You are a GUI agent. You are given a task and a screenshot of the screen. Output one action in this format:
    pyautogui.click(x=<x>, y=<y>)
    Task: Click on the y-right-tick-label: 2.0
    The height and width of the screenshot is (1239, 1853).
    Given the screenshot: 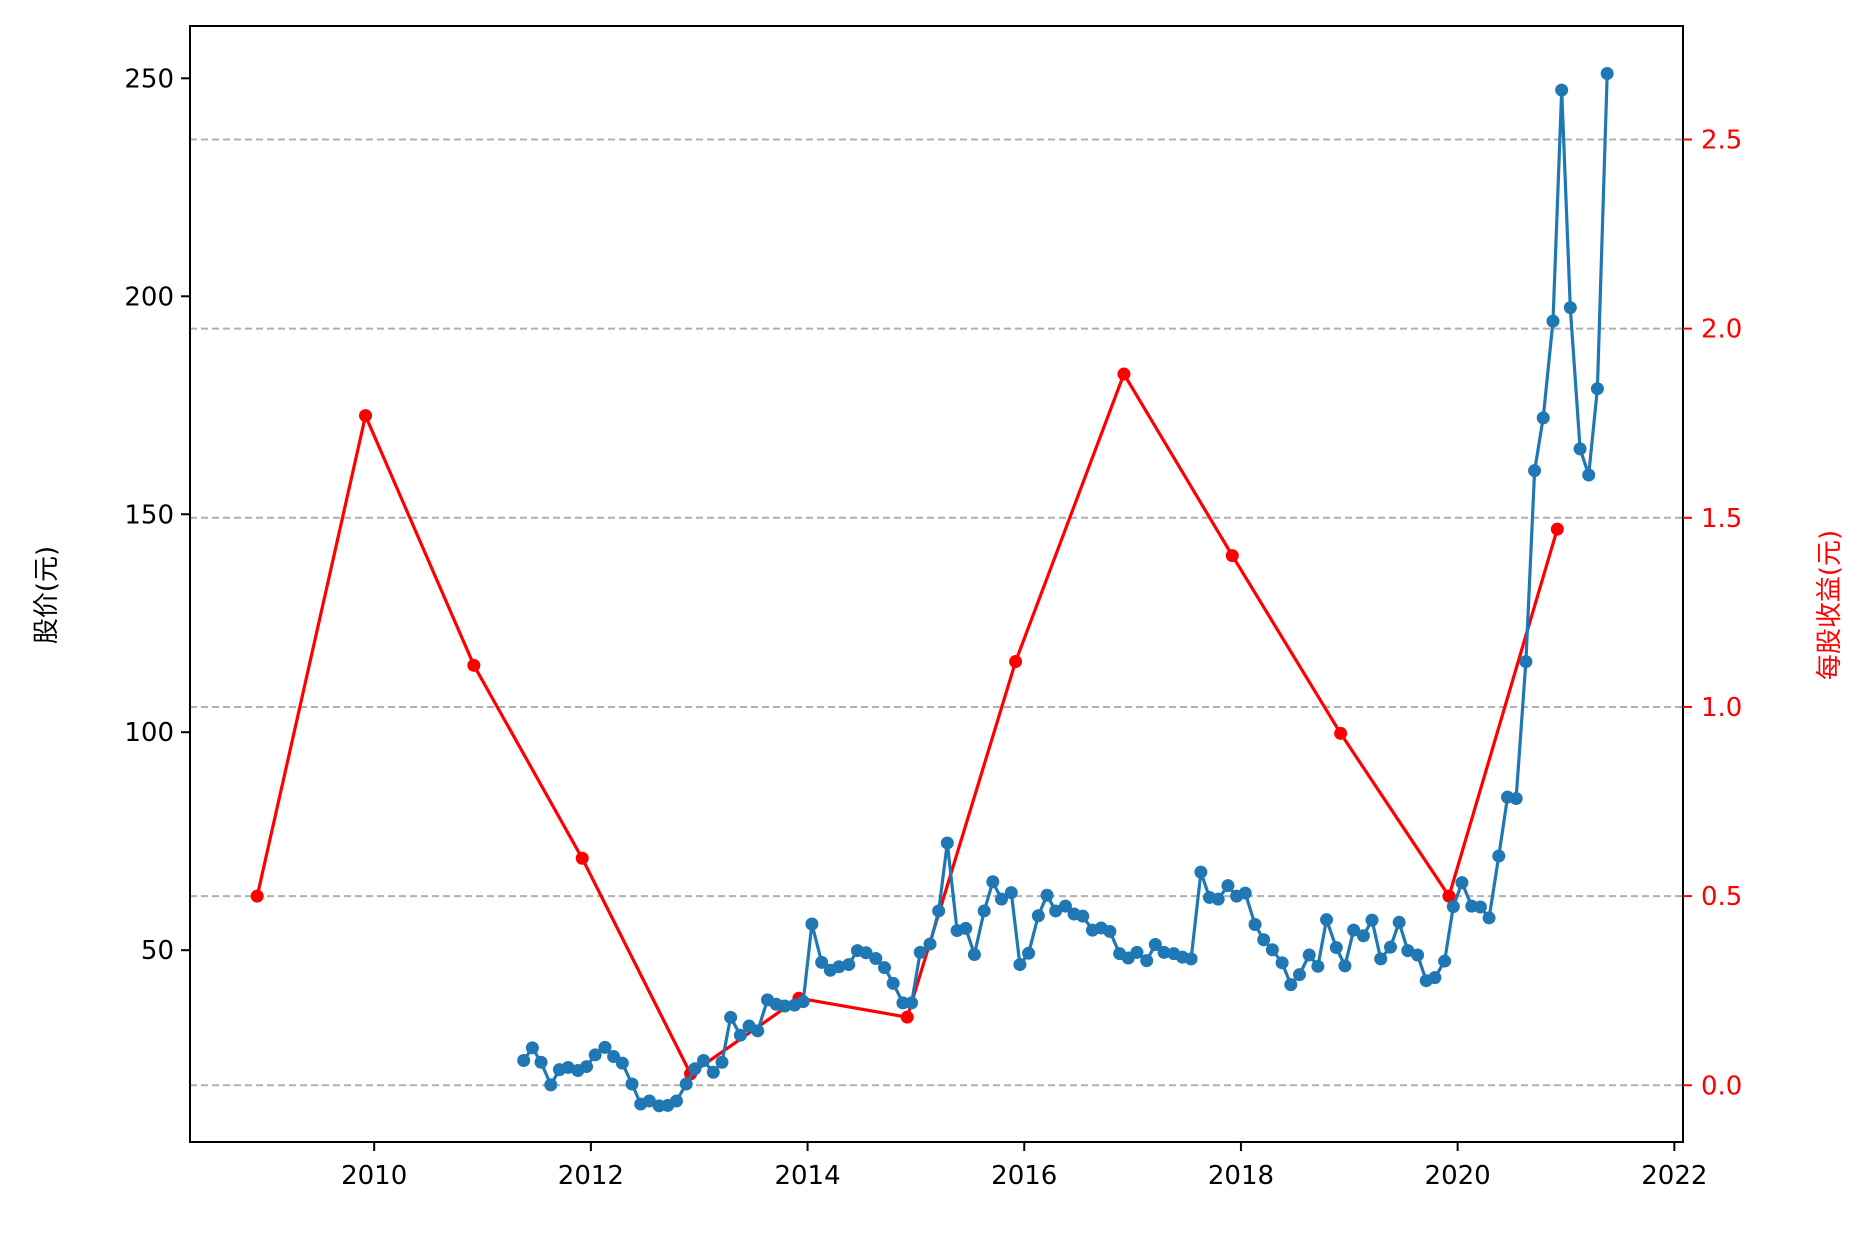 What is the action you would take?
    pyautogui.click(x=1721, y=330)
    